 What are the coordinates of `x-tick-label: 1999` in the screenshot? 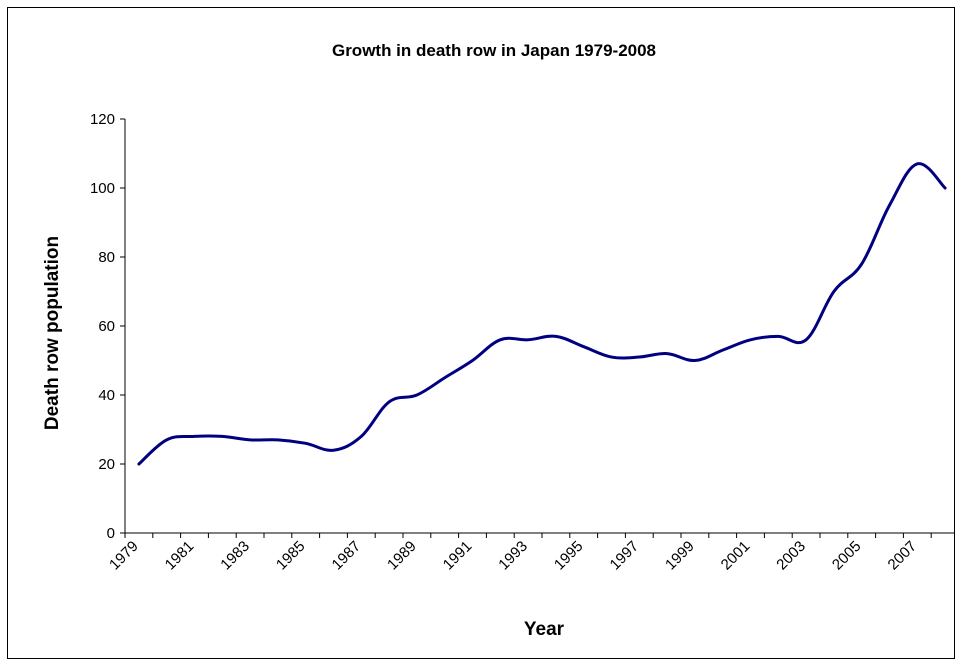 It's located at (680, 556).